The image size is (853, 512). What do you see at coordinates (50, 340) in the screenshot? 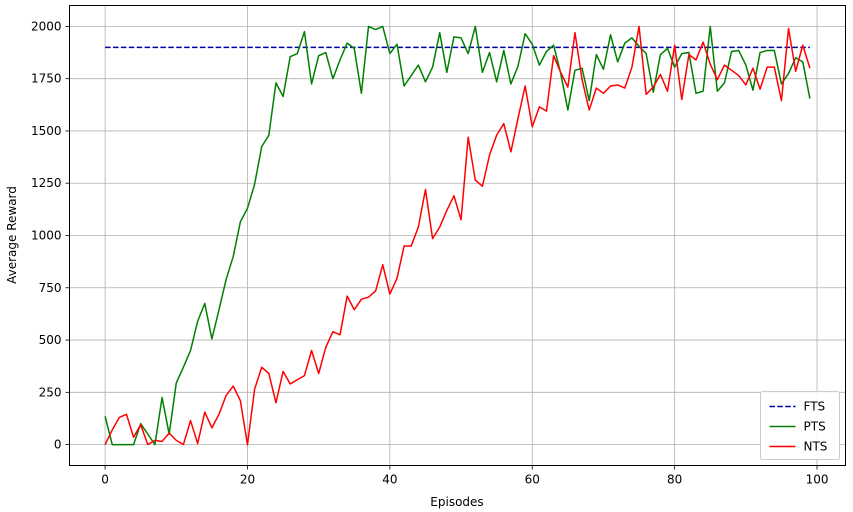
I see `y-tick-label: 500` at bounding box center [50, 340].